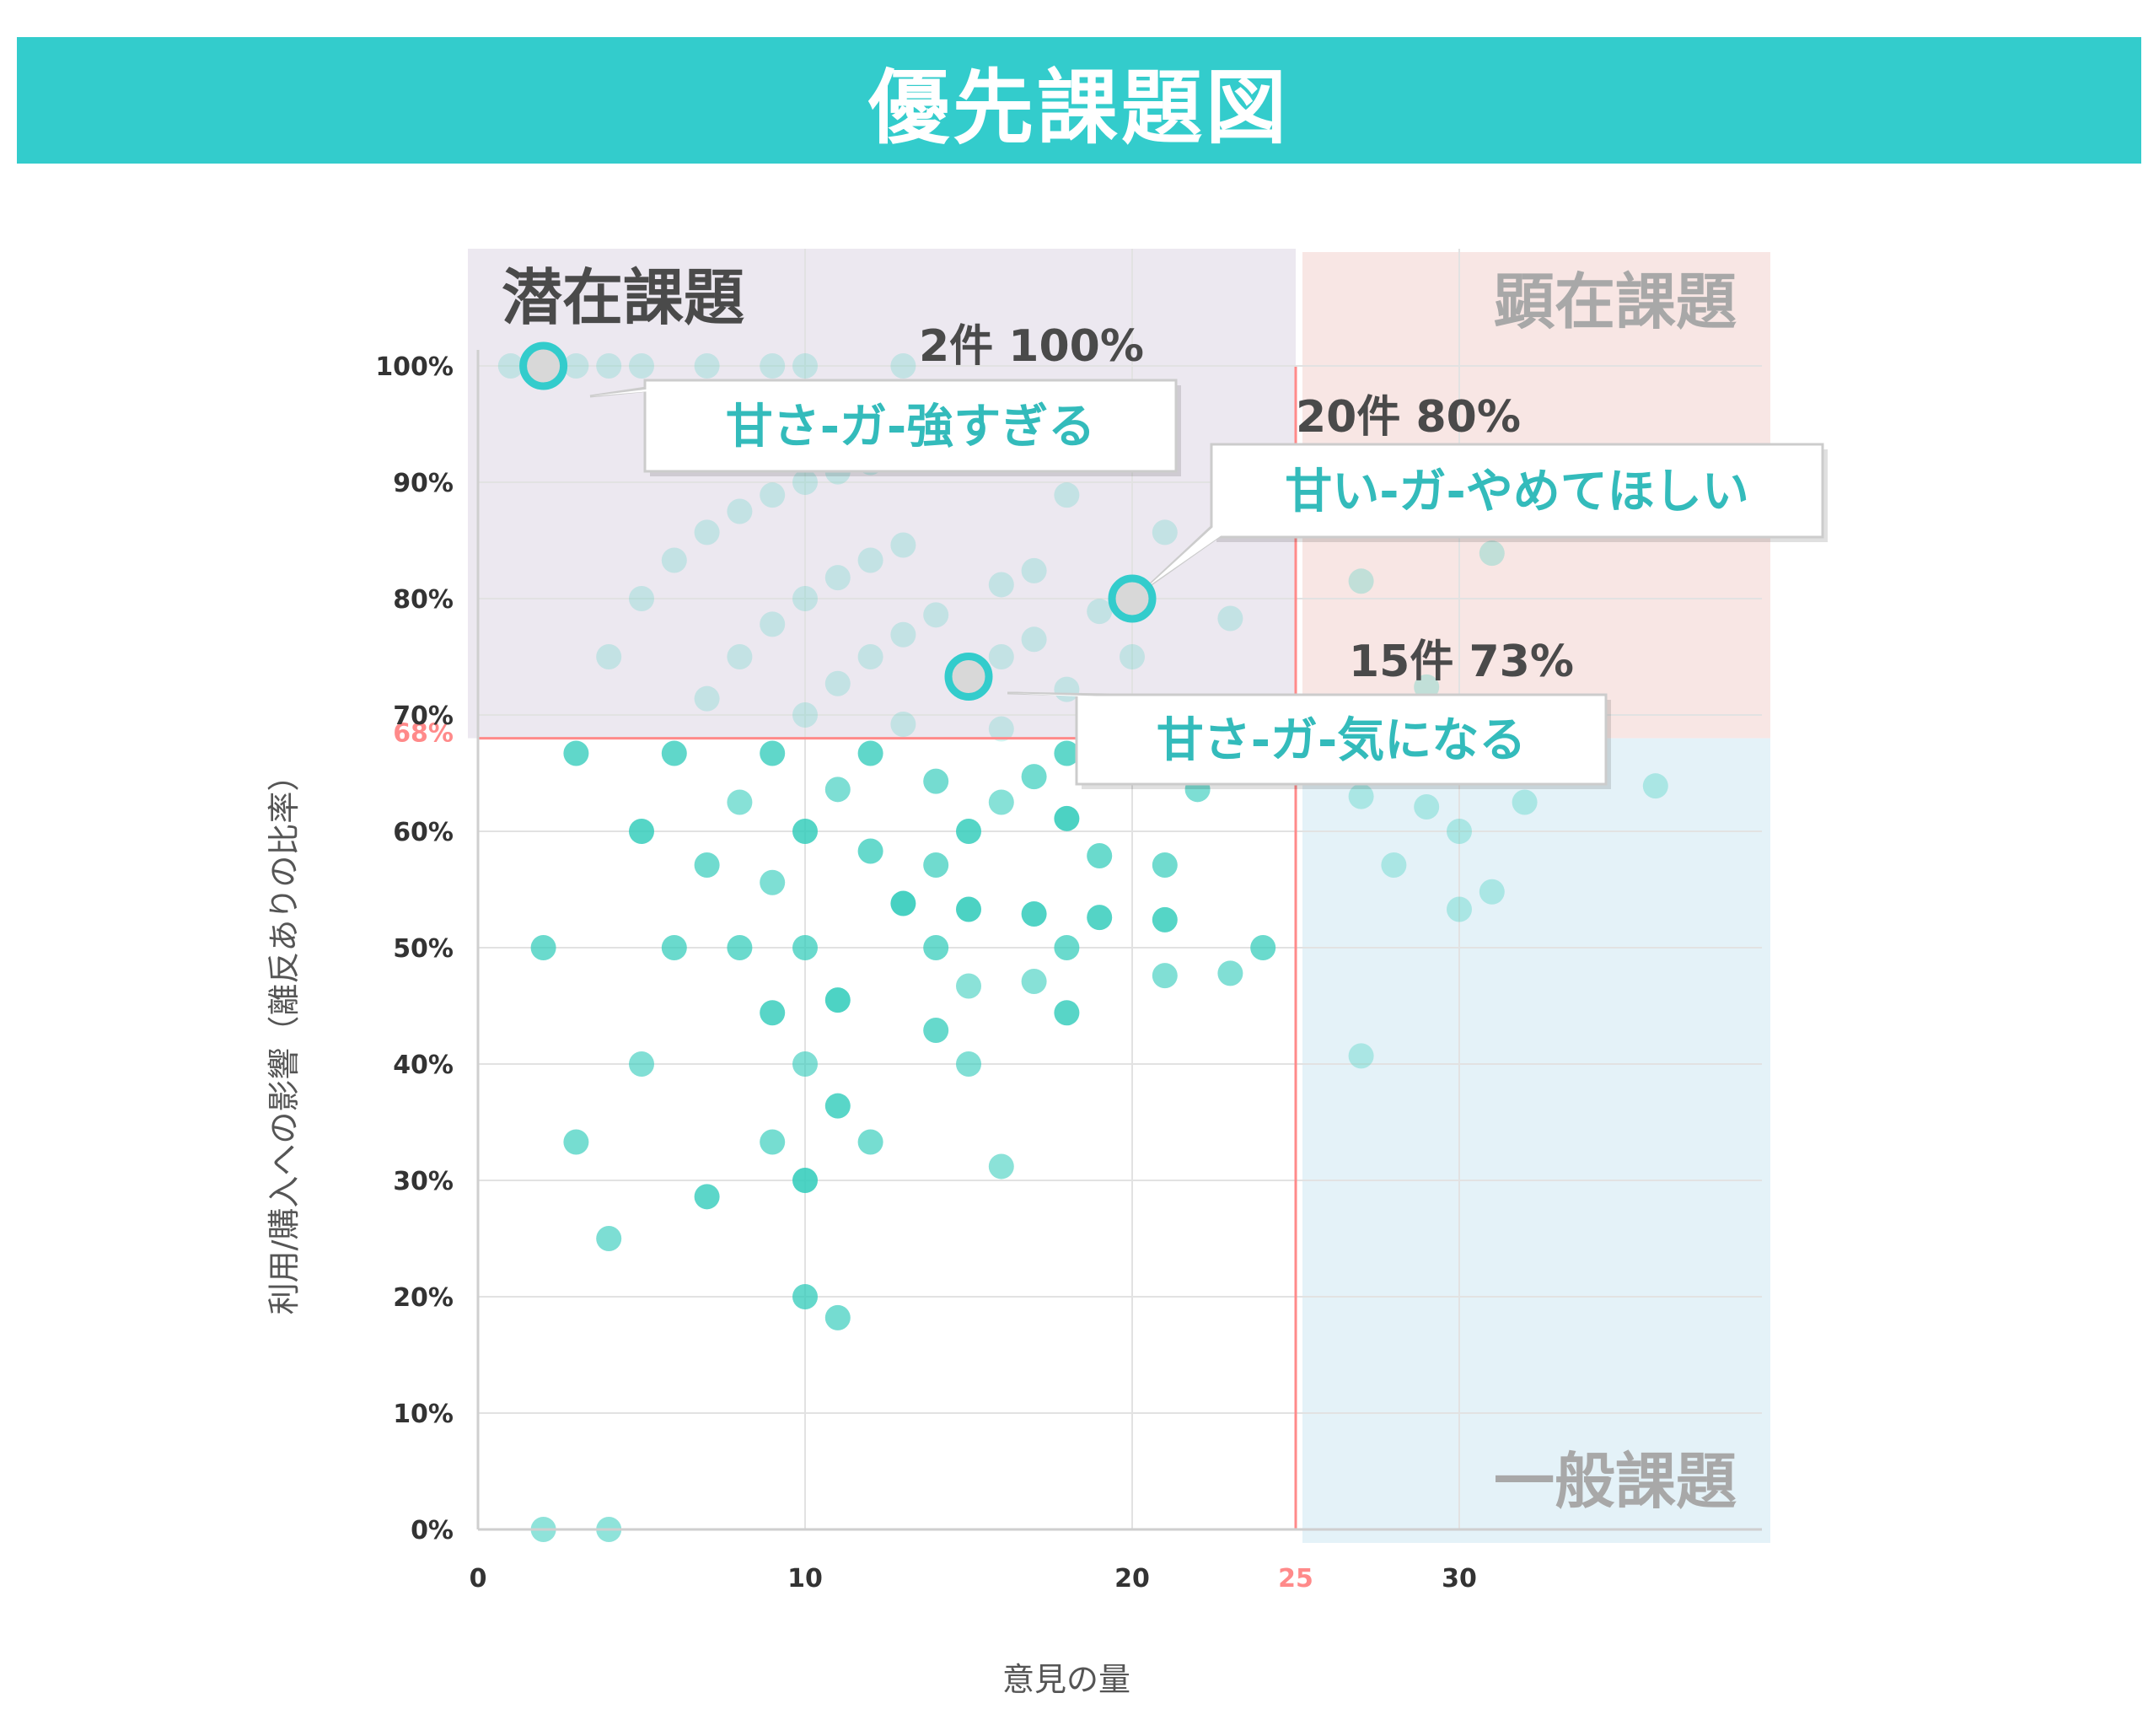  Describe the element at coordinates (1459, 1579) in the screenshot. I see `x-tick-label: 30` at that location.